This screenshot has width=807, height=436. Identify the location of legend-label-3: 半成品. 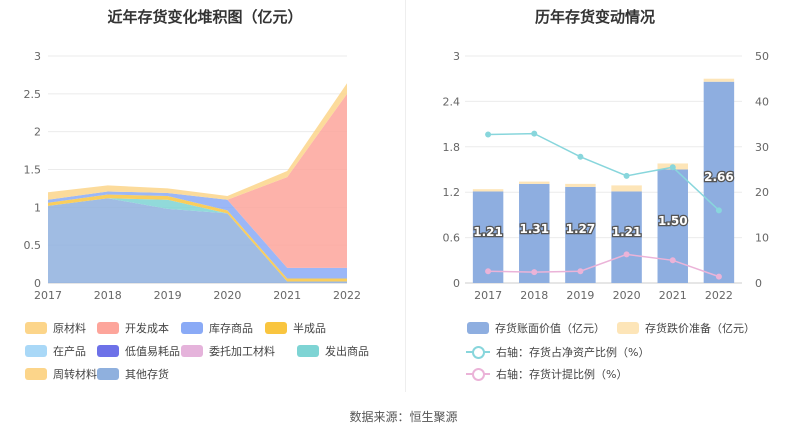
(309, 328).